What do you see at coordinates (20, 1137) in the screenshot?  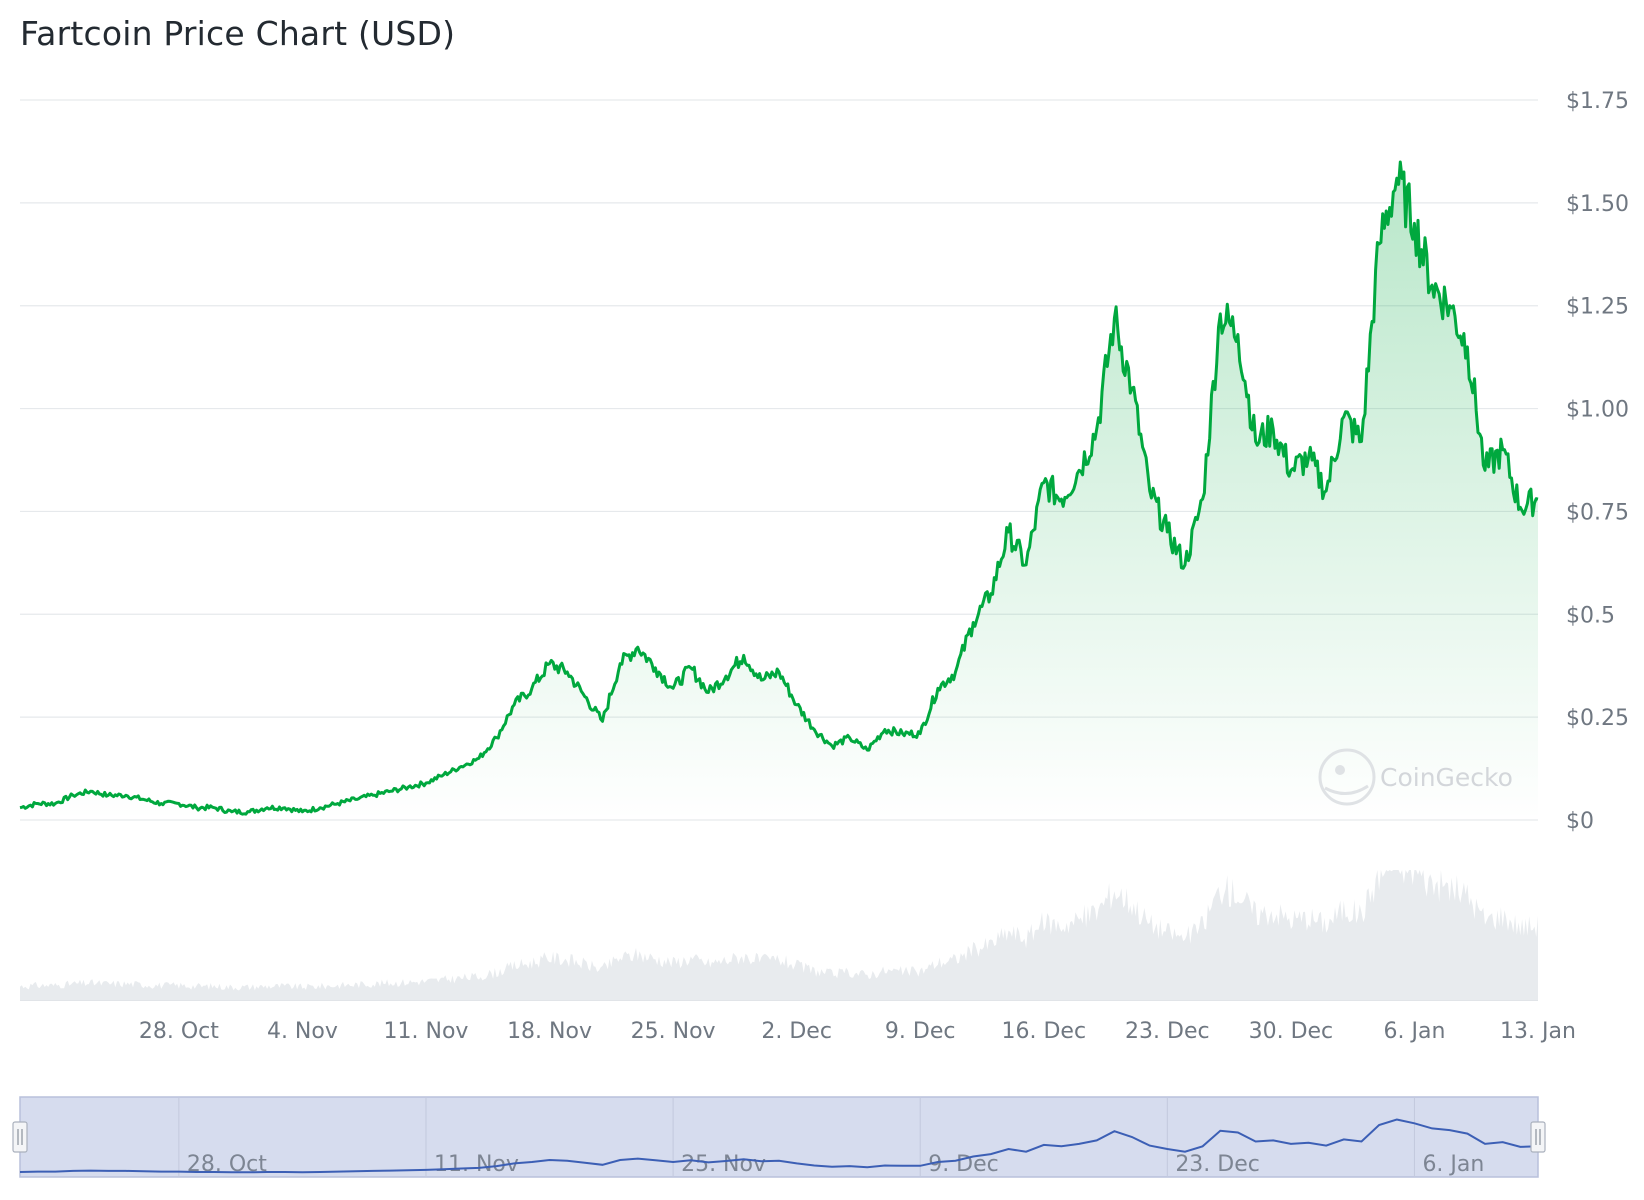 I see `navigator-left-handle` at bounding box center [20, 1137].